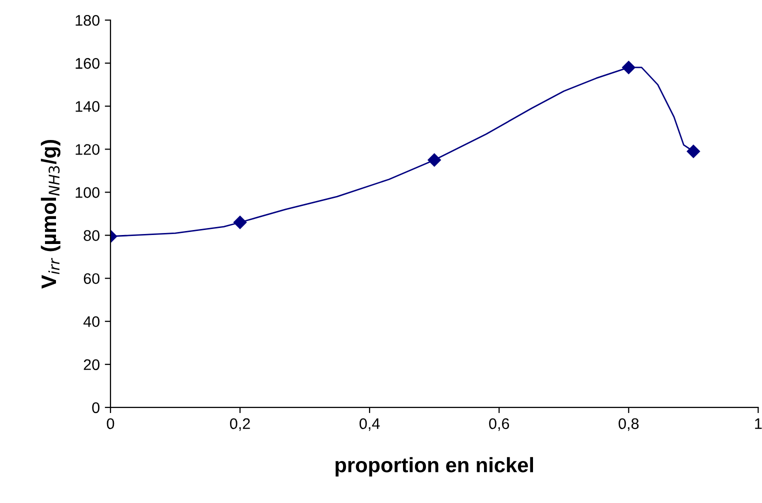 This screenshot has height=503, width=762. Describe the element at coordinates (50, 214) in the screenshot. I see `y-axis-title: V$_{irr}$ (µmol$_{NH3}$/g)` at that location.